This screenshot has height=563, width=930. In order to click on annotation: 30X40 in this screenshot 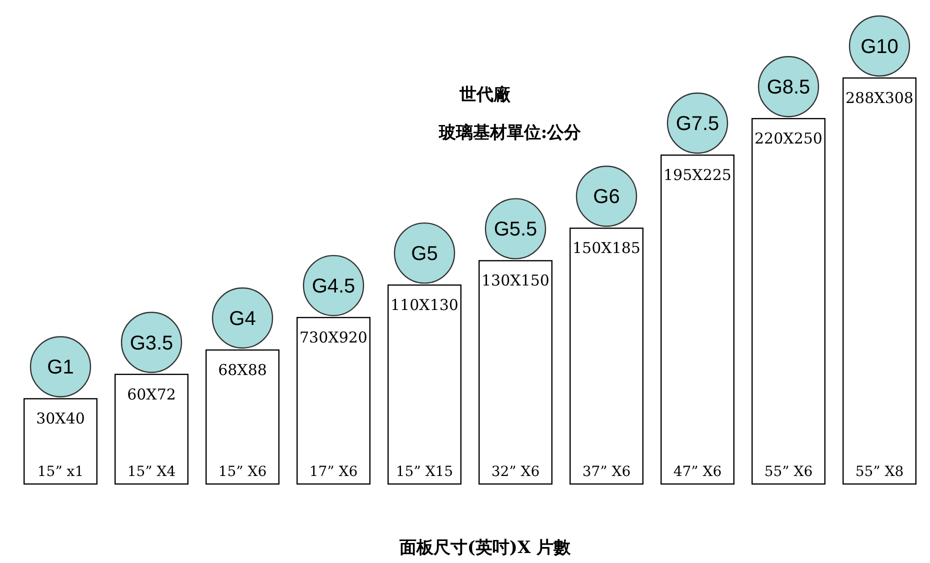, I will do `click(60, 419)`.